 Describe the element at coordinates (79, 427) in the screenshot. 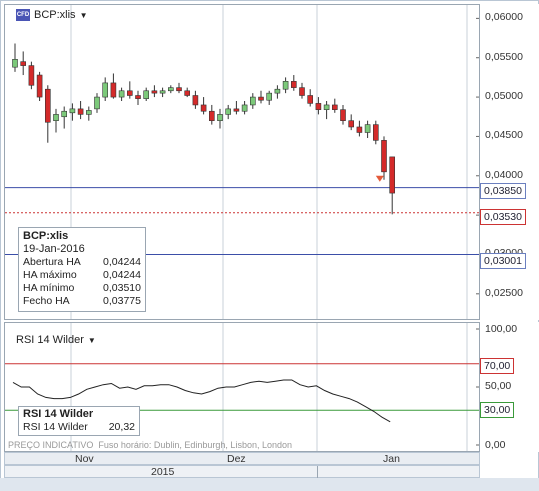

I see `rsi-legend-row: RSI 14 Wilder 20,32` at that location.